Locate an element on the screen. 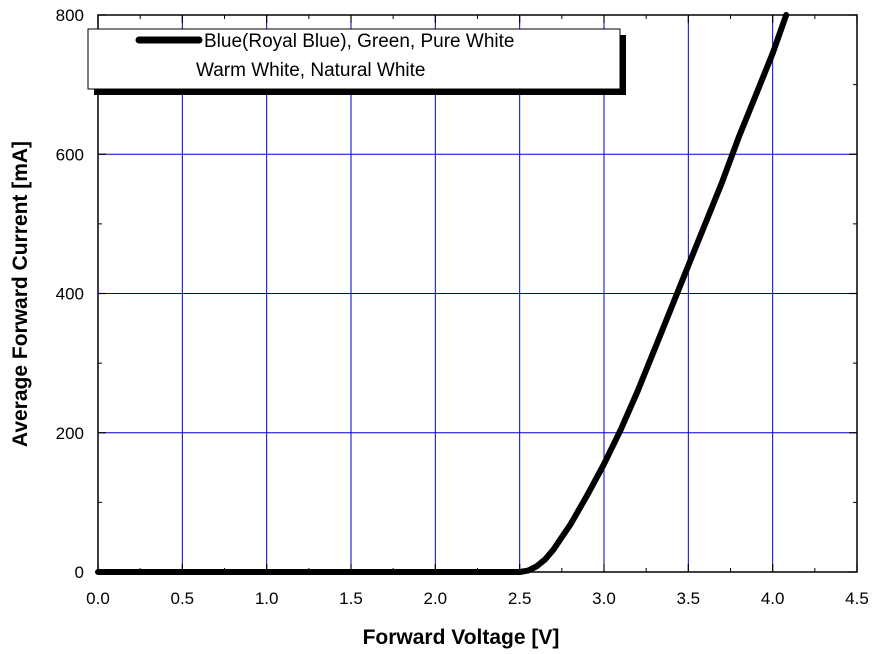 This screenshot has width=873, height=654. y-tick-labels: 0 200 400 600 800 is located at coordinates (70, 294).